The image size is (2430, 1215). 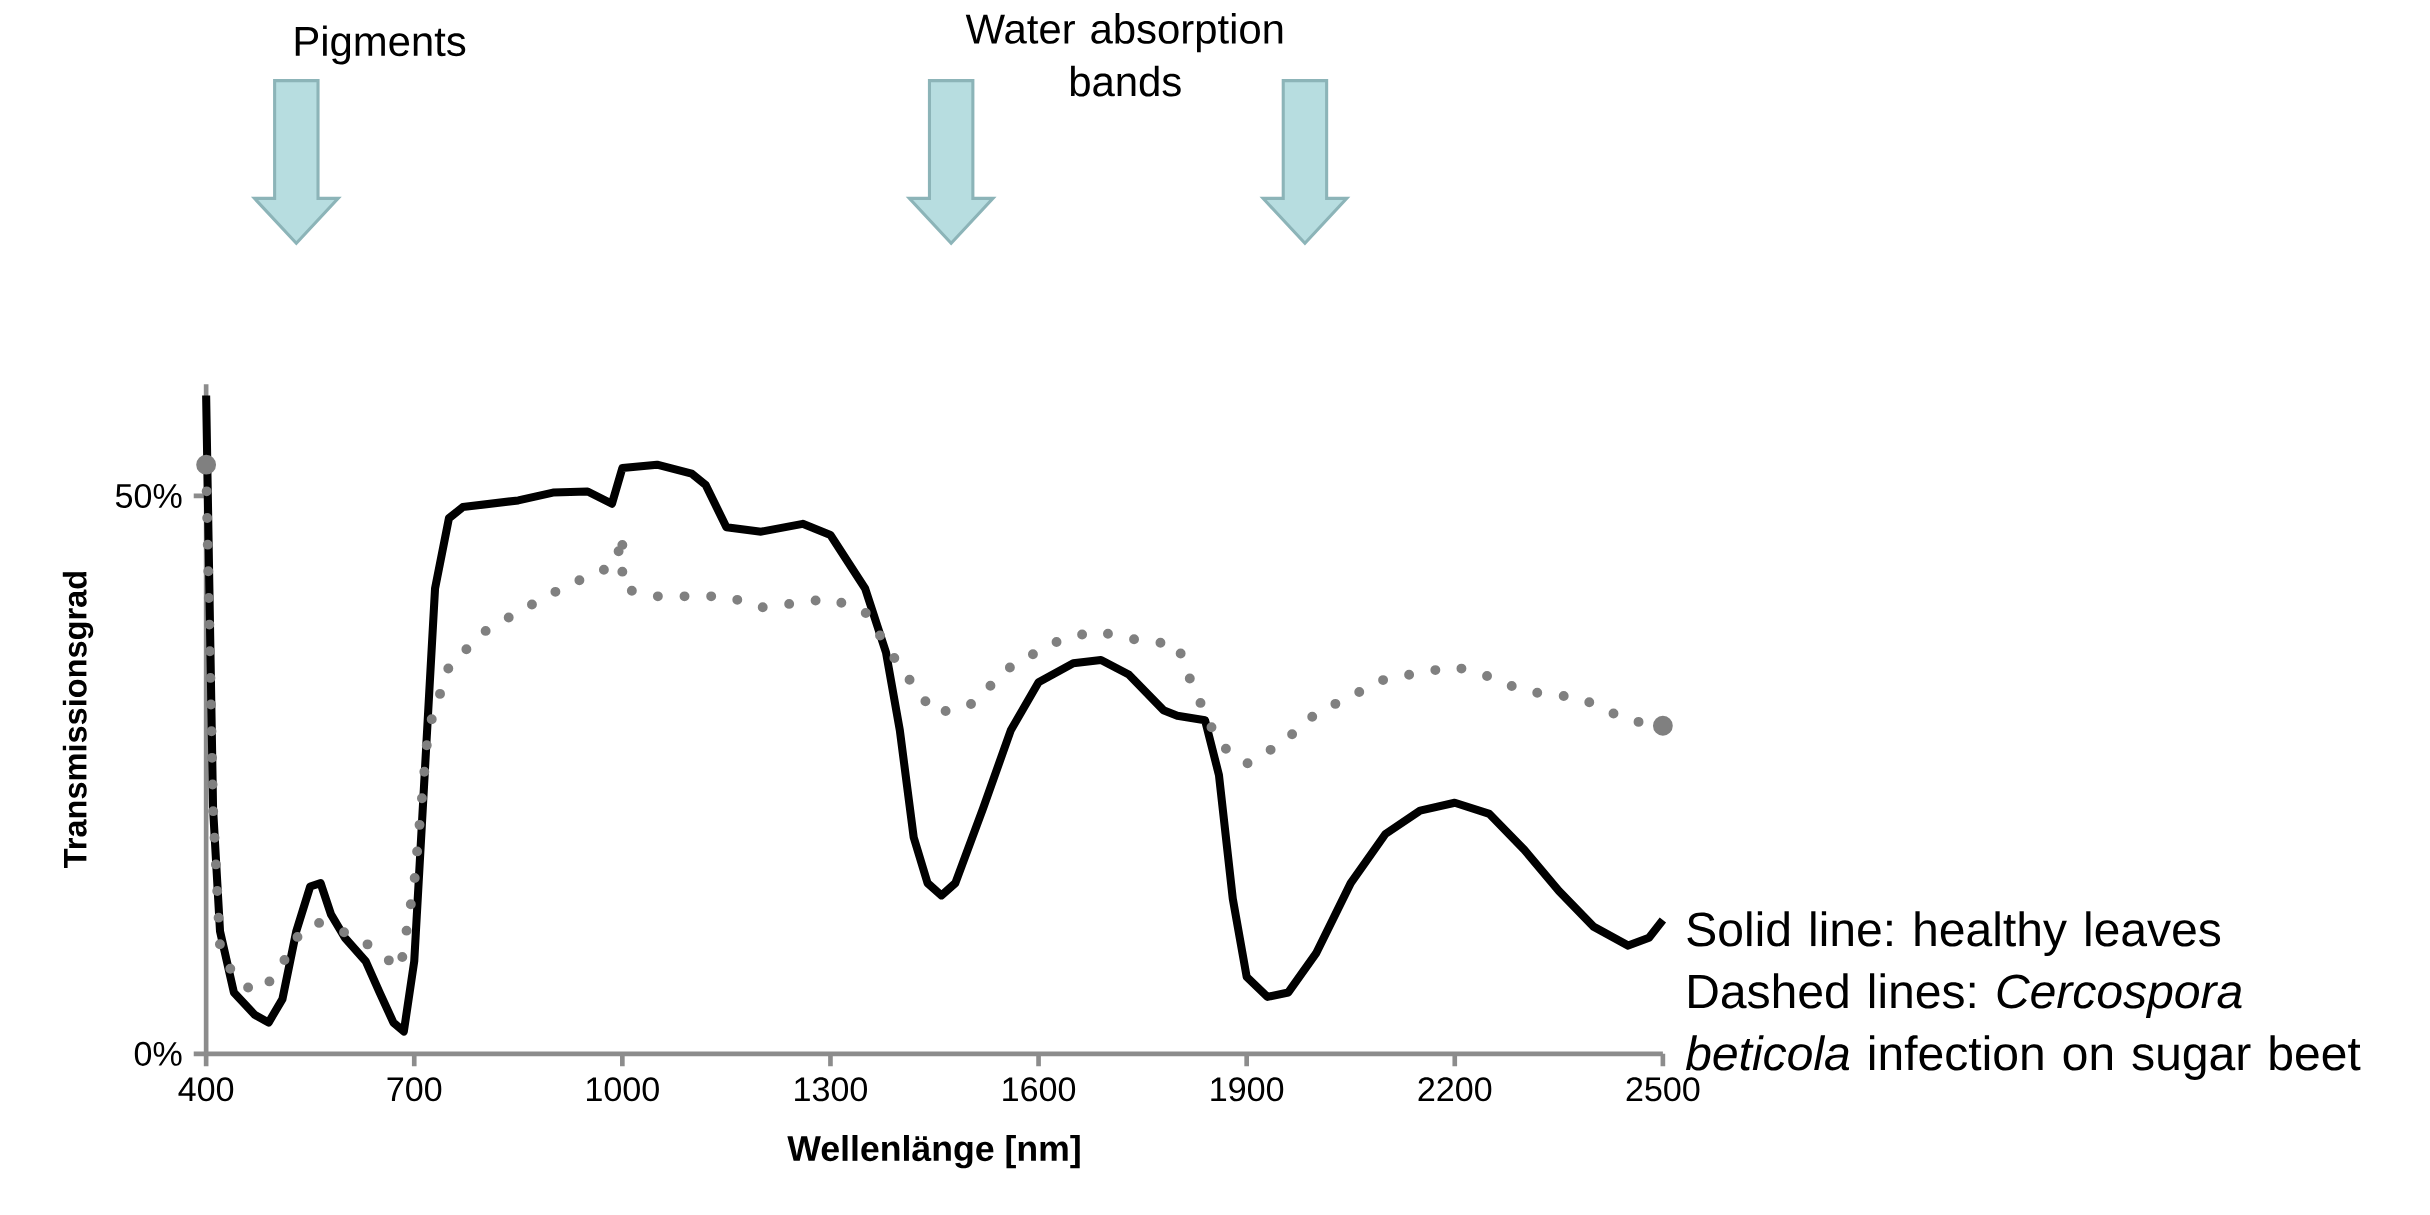 I want to click on text: Solid line: healthy leaves, so click(x=1954, y=934).